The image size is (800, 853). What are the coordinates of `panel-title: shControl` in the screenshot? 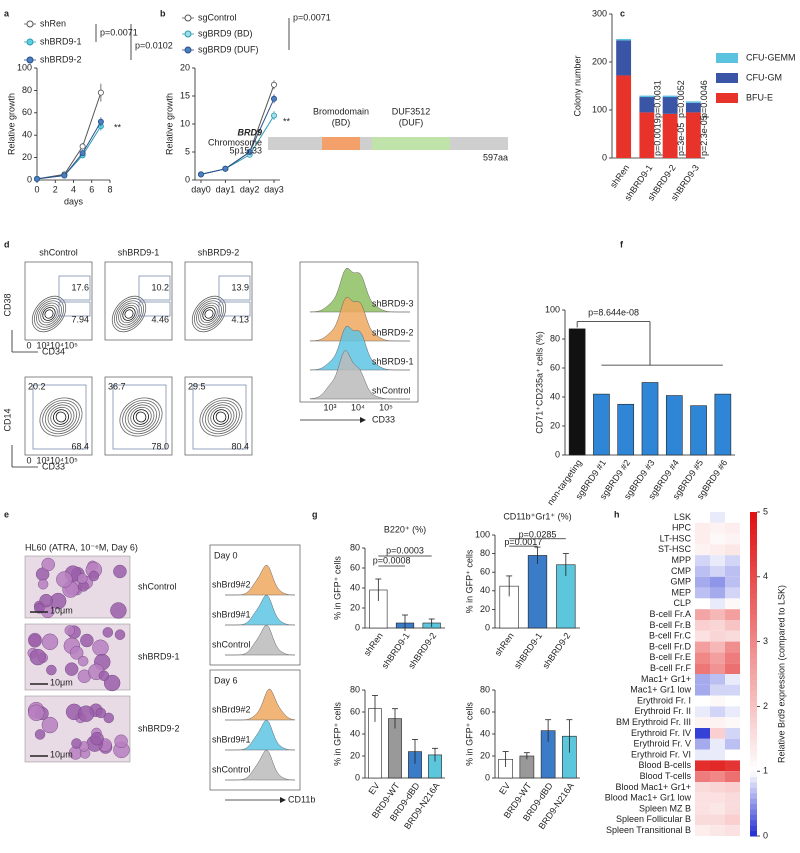 It's located at (58, 252).